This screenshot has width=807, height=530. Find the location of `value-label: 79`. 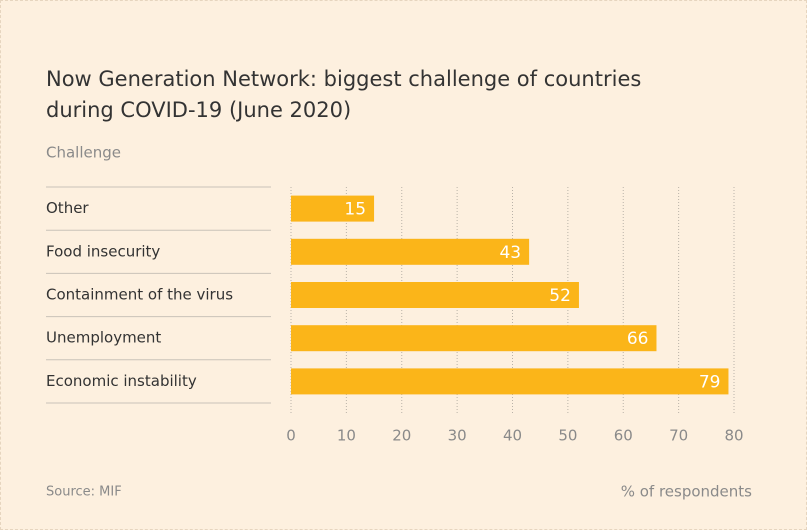

value-label: 79 is located at coordinates (710, 382).